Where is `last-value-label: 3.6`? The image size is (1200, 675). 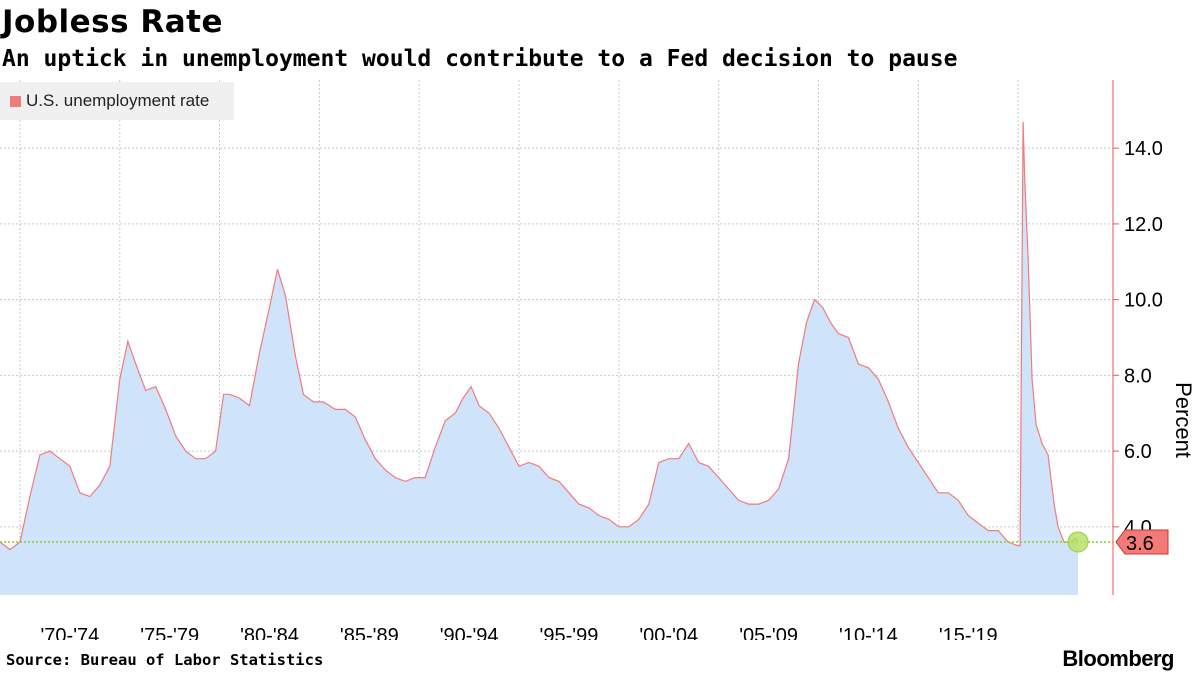
last-value-label: 3.6 is located at coordinates (1140, 544).